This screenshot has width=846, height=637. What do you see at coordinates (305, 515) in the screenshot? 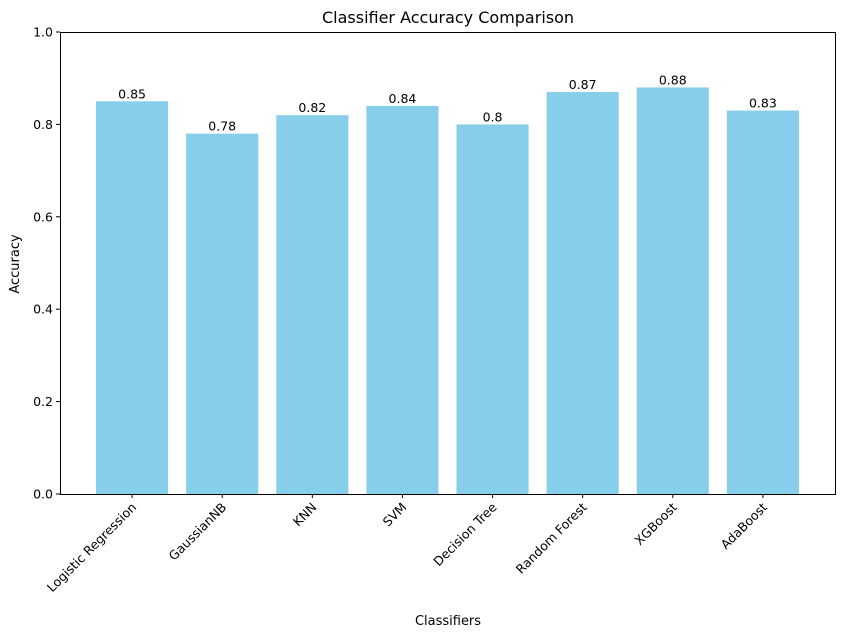
I see `x-tick-label: KNN` at bounding box center [305, 515].